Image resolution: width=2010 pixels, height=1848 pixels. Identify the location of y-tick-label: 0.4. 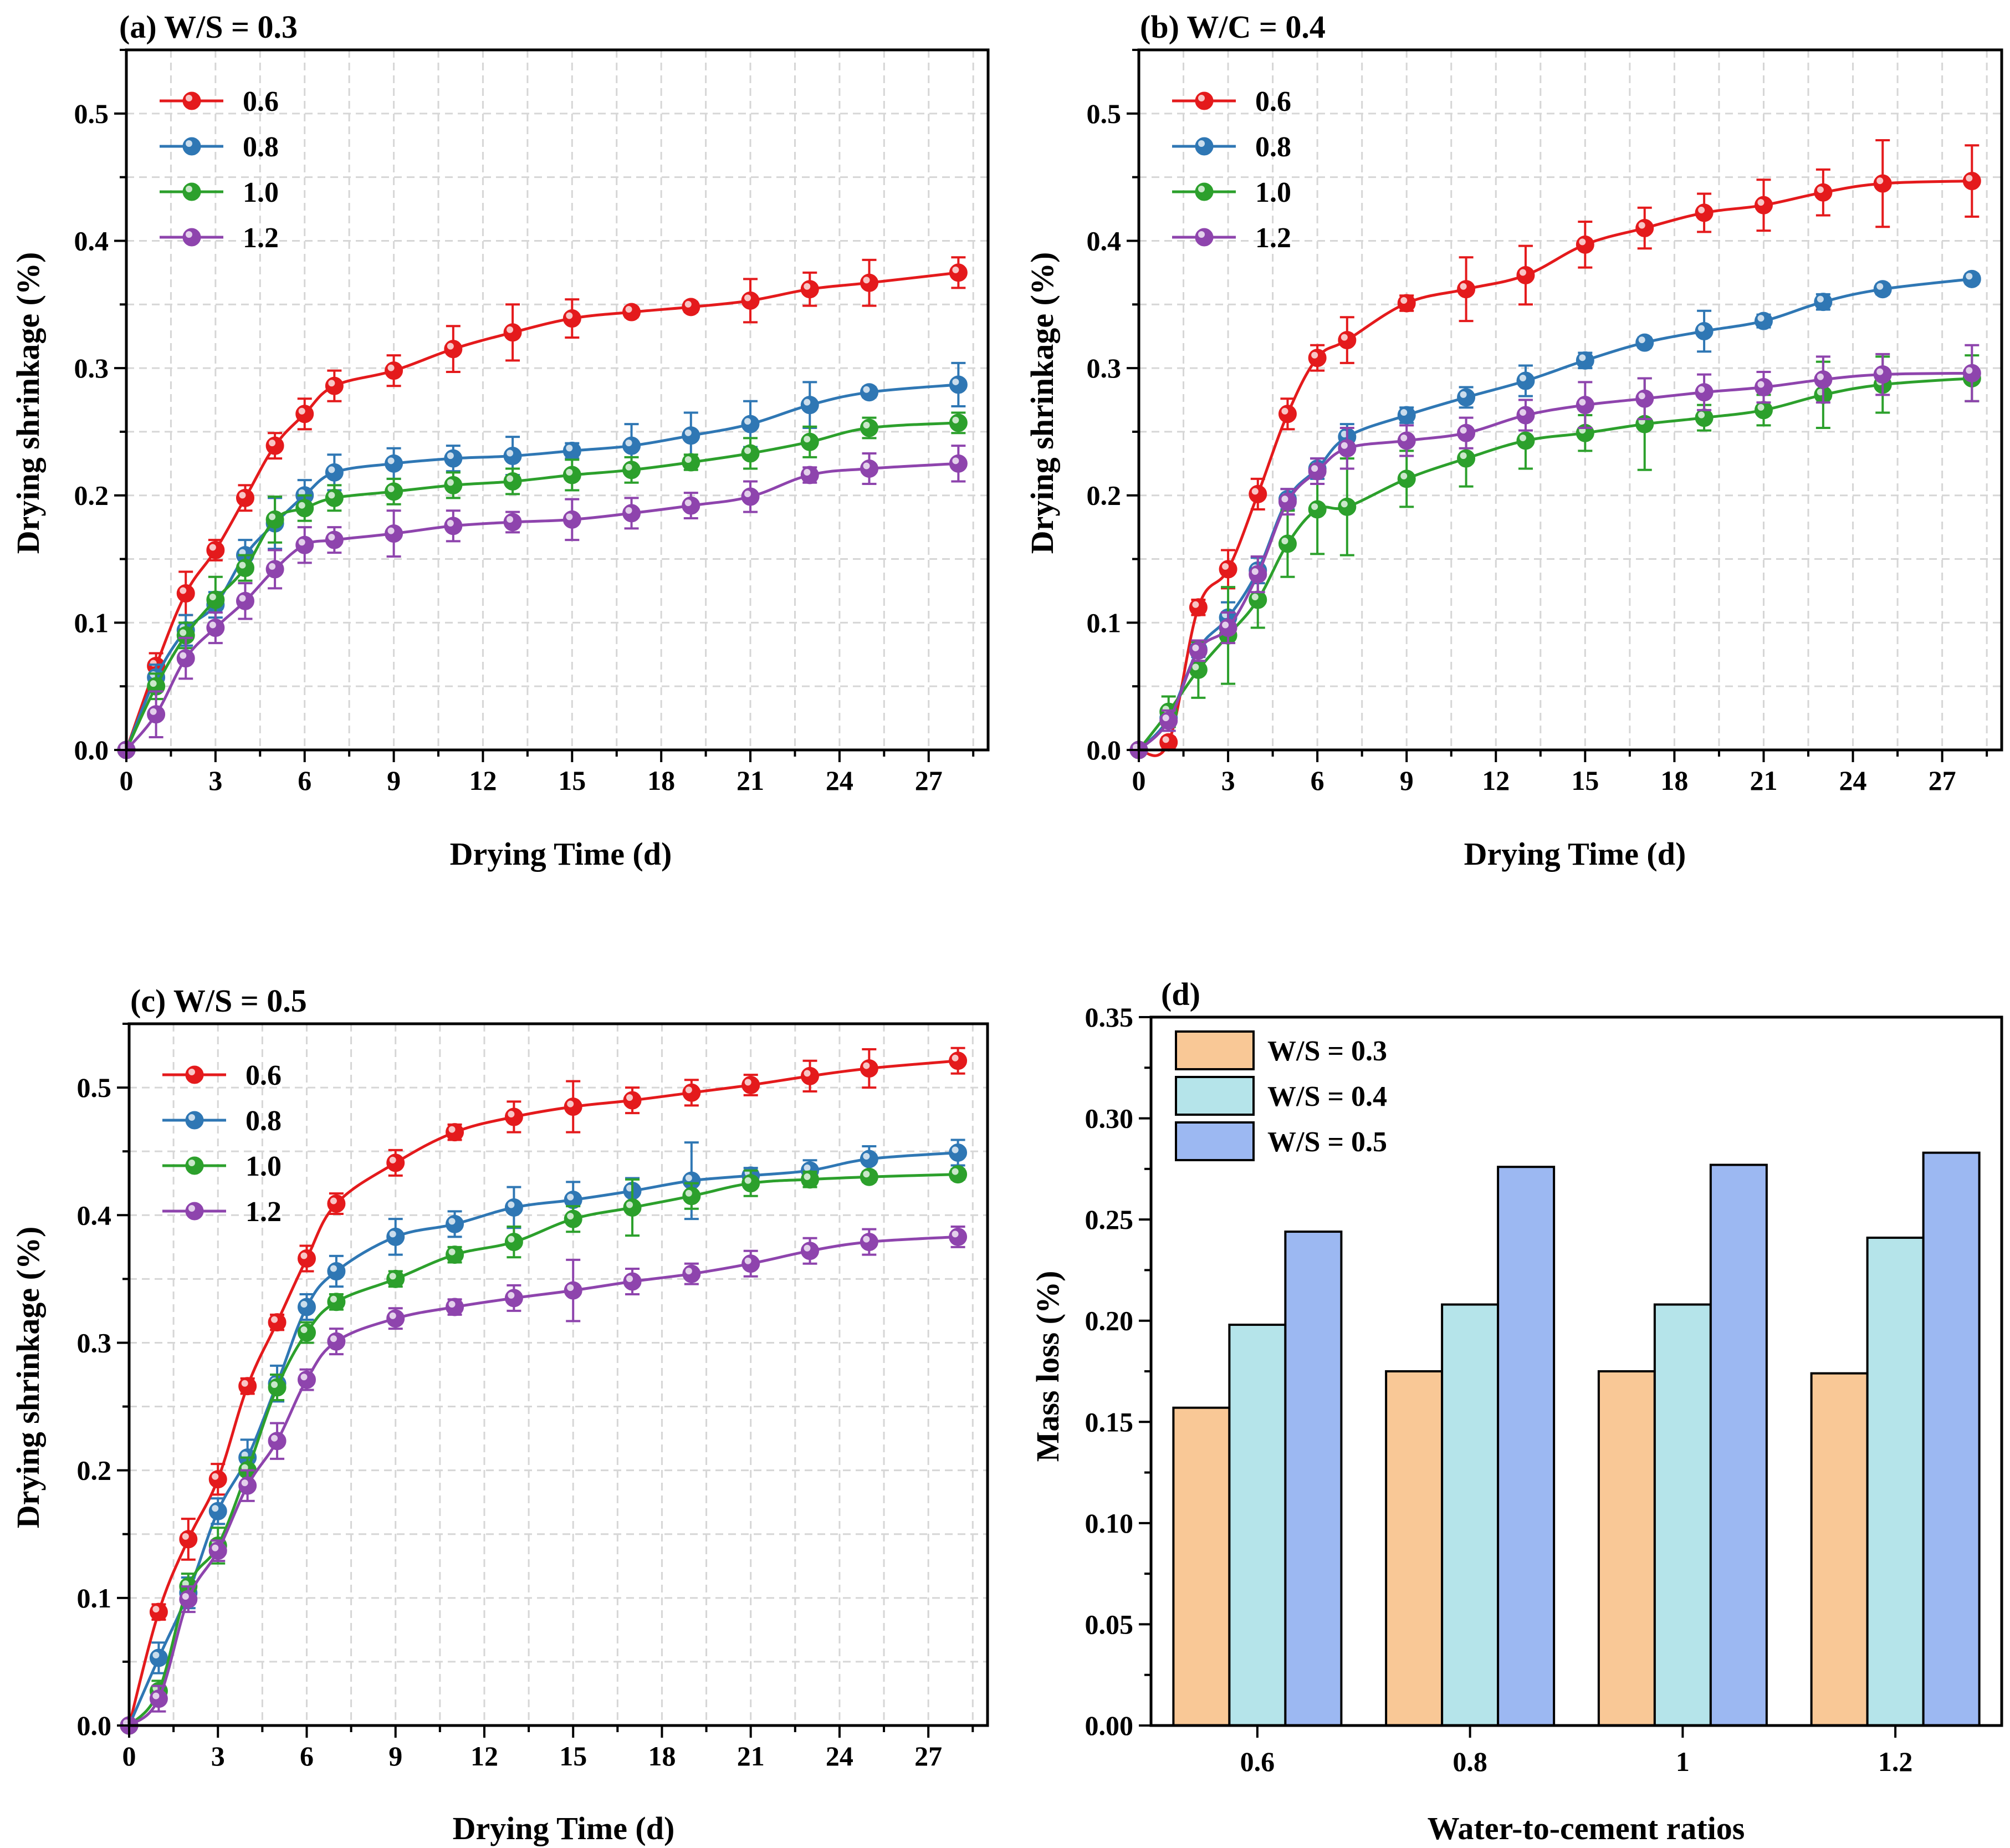
(91, 240).